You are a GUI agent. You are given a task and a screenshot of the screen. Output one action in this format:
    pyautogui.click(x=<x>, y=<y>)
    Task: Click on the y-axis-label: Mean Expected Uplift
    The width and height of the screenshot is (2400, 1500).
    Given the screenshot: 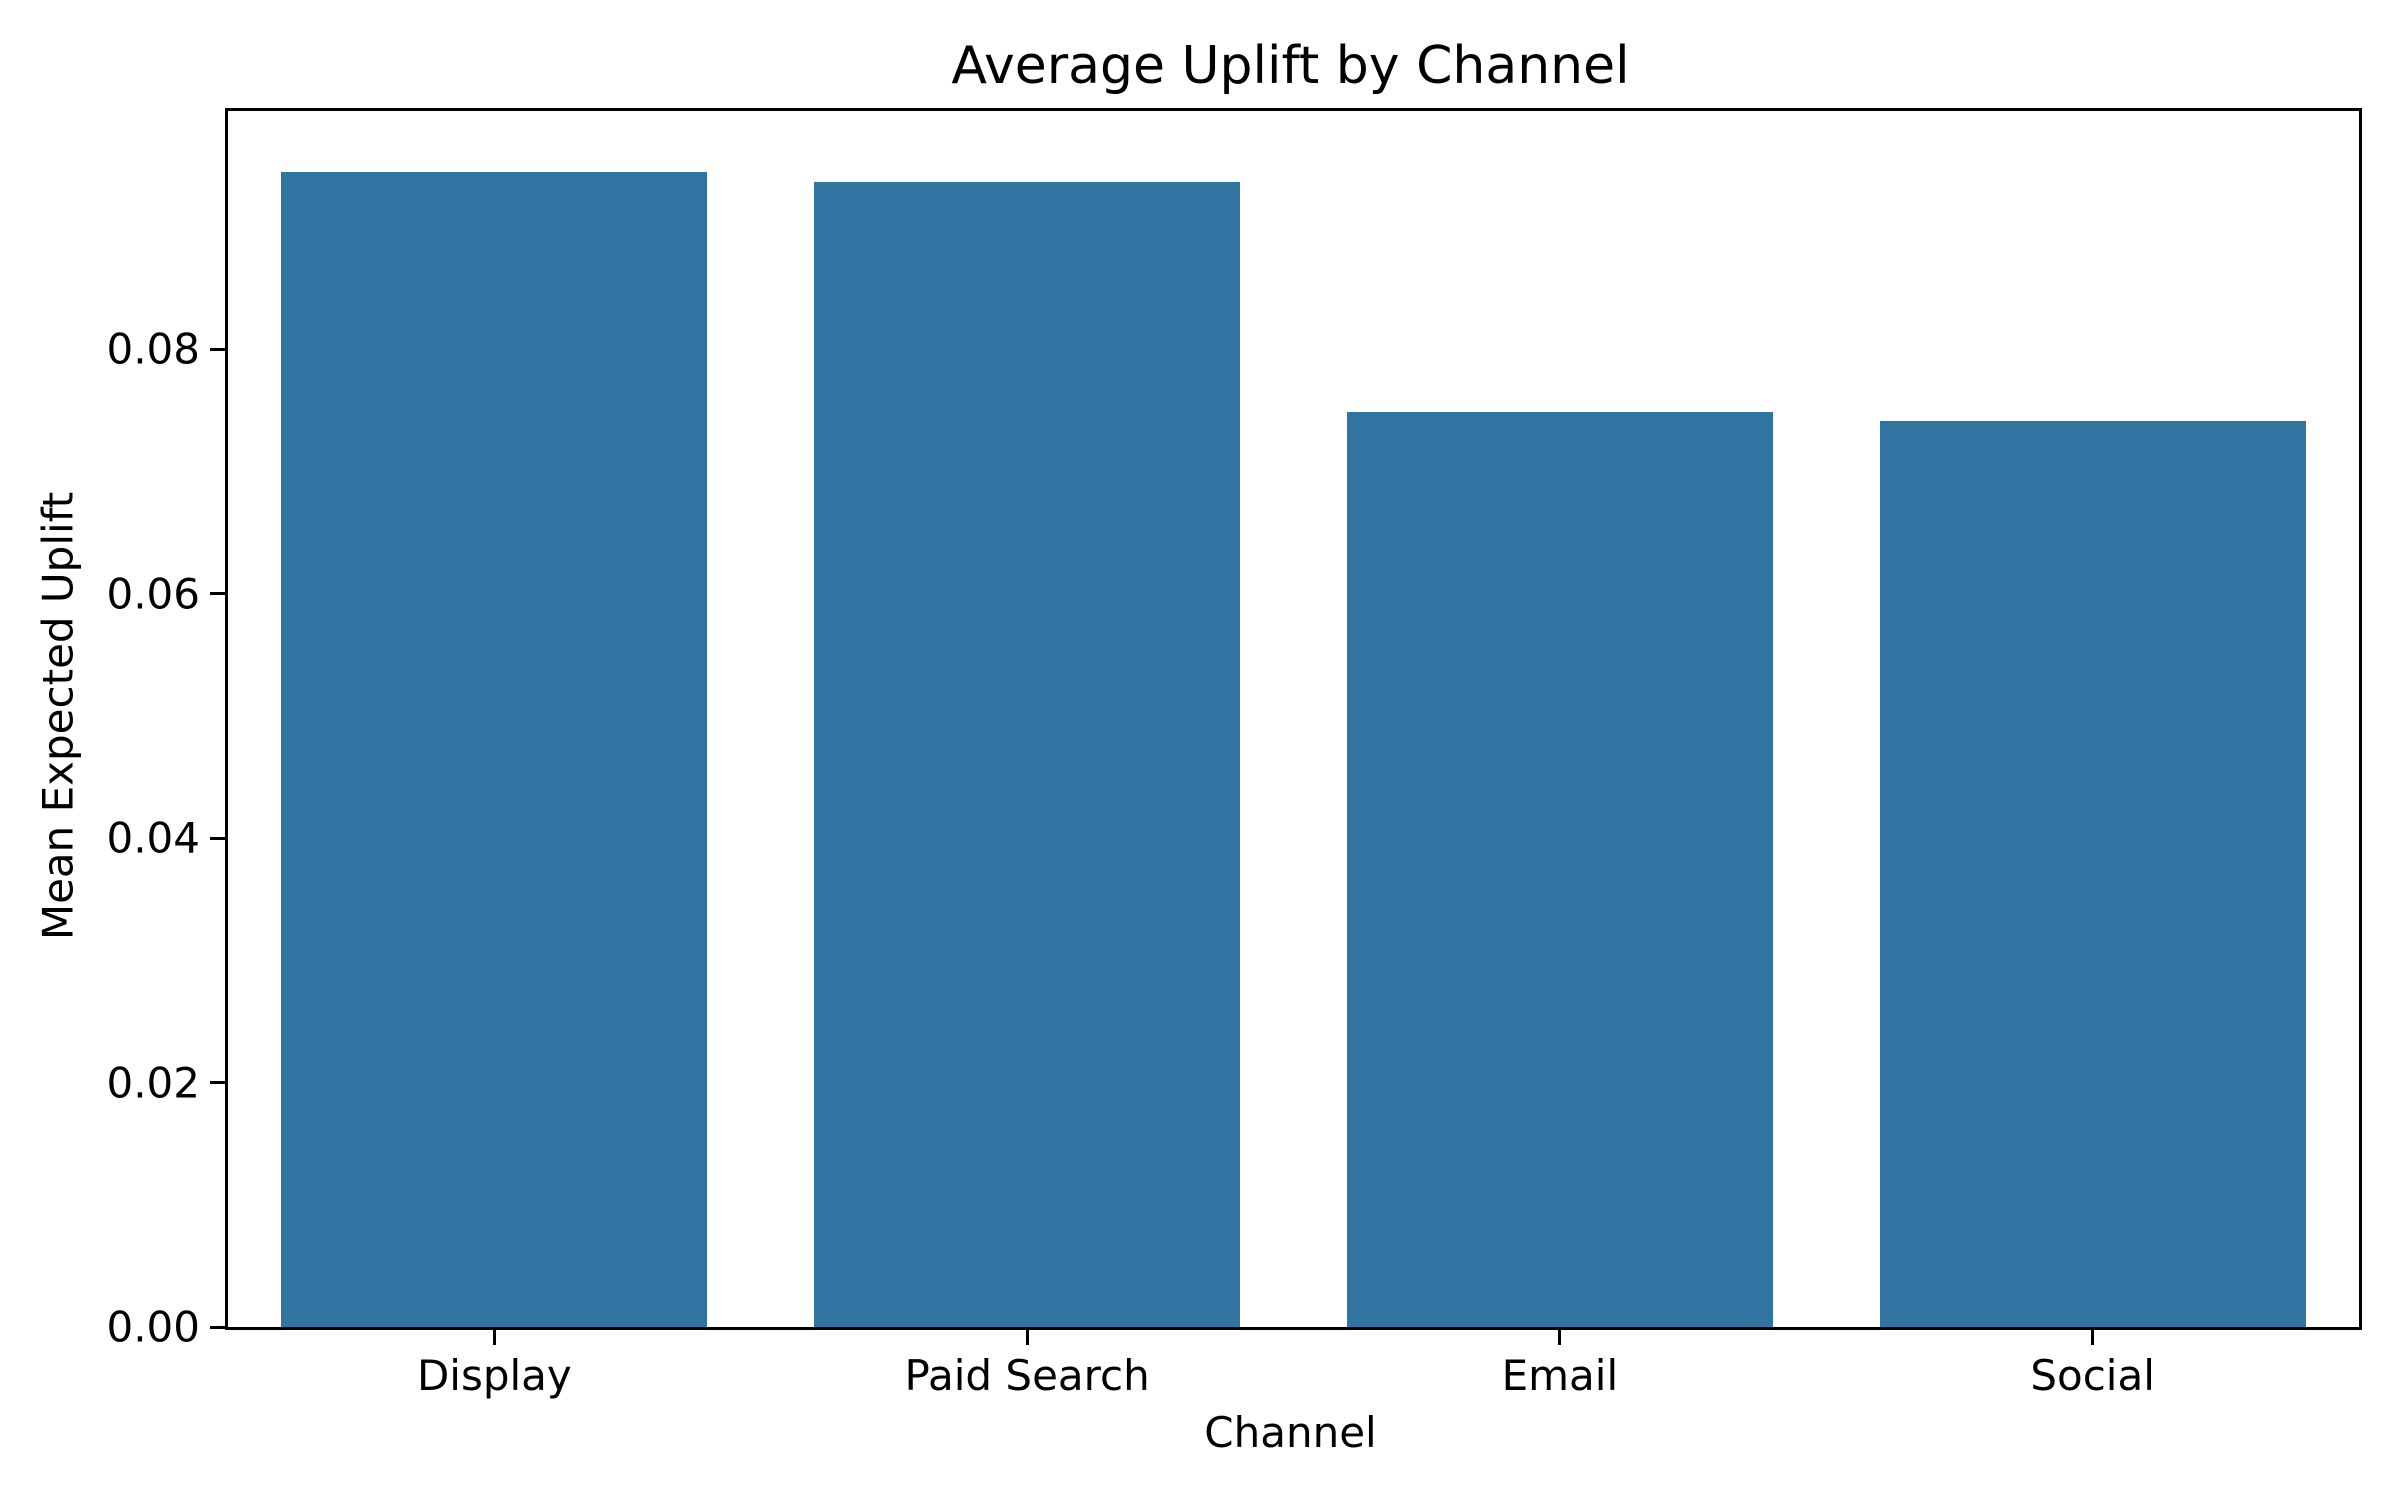 What is the action you would take?
    pyautogui.click(x=58, y=716)
    